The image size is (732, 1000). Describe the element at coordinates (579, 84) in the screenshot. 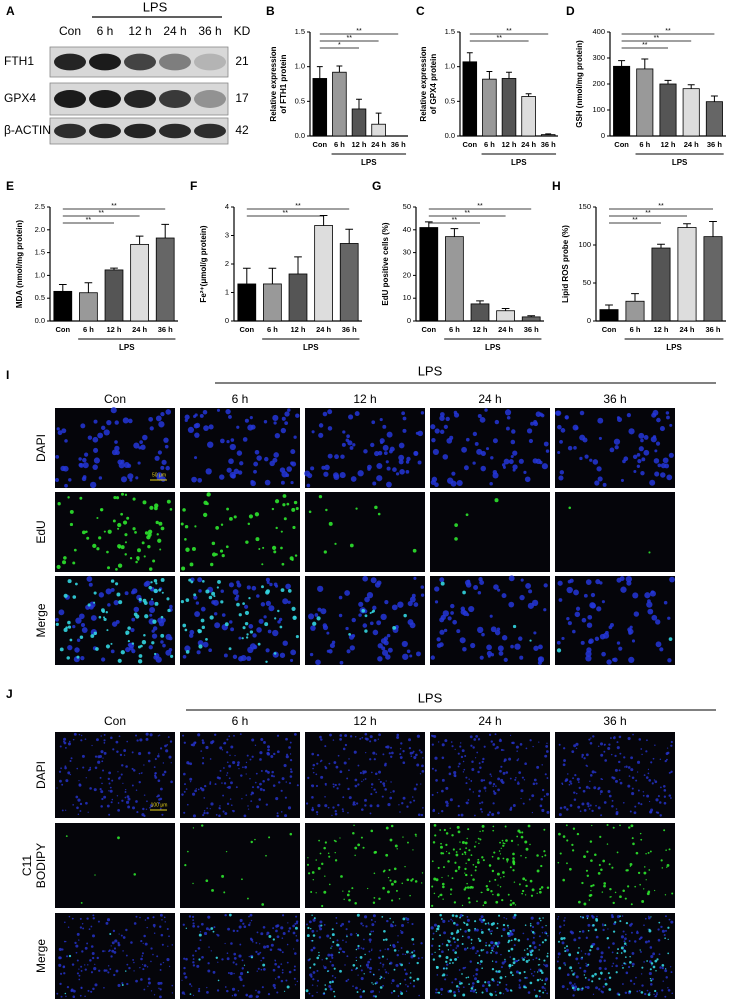

I see `y-axis-label: GSH (nmol/mg protein)` at that location.